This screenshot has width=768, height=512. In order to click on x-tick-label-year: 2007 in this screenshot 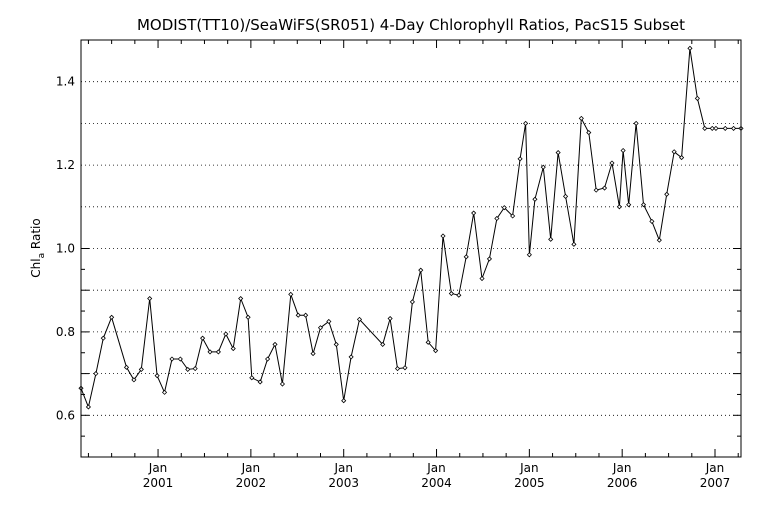, I will do `click(715, 483)`.